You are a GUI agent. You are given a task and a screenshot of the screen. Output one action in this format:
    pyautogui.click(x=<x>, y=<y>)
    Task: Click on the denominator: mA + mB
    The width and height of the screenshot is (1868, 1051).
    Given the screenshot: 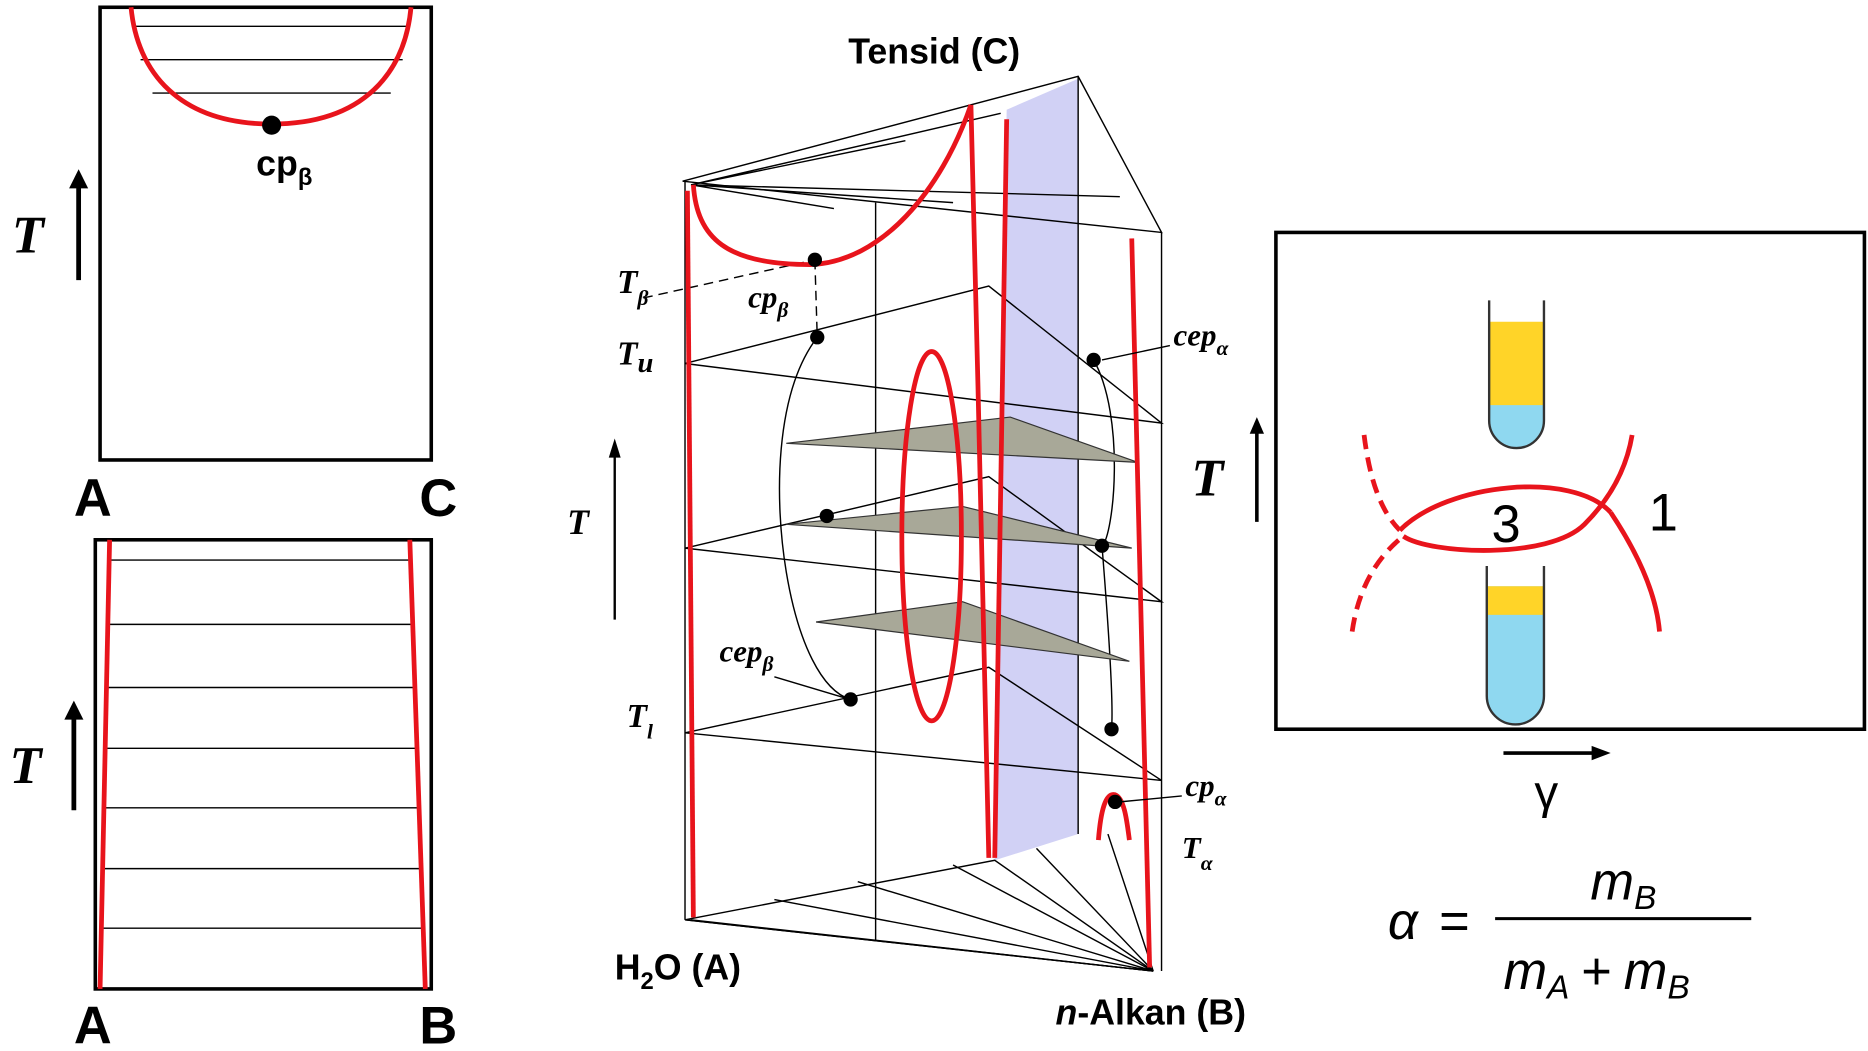 What is the action you would take?
    pyautogui.click(x=1596, y=975)
    